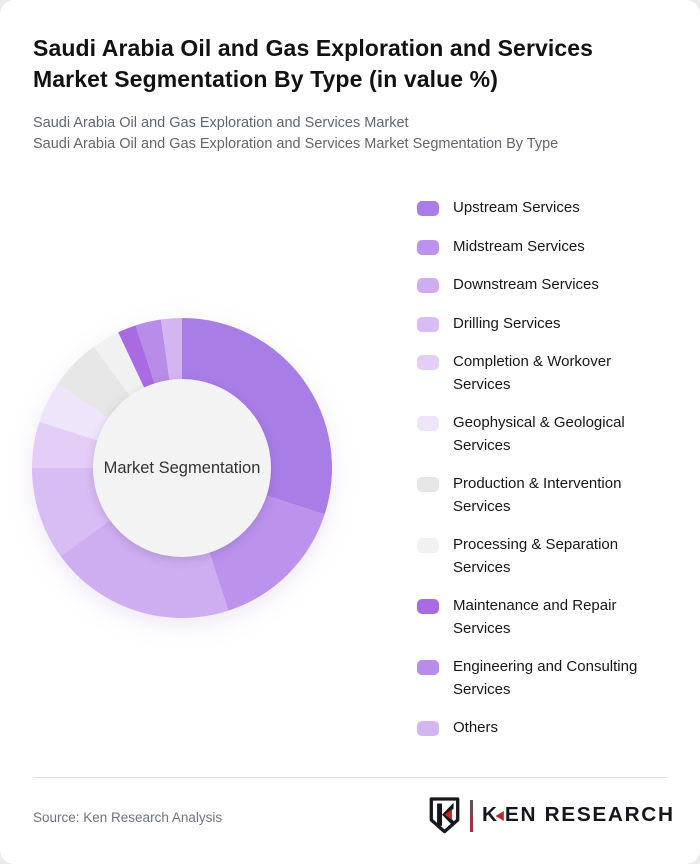  I want to click on legend-label: Midstream Services, so click(519, 246).